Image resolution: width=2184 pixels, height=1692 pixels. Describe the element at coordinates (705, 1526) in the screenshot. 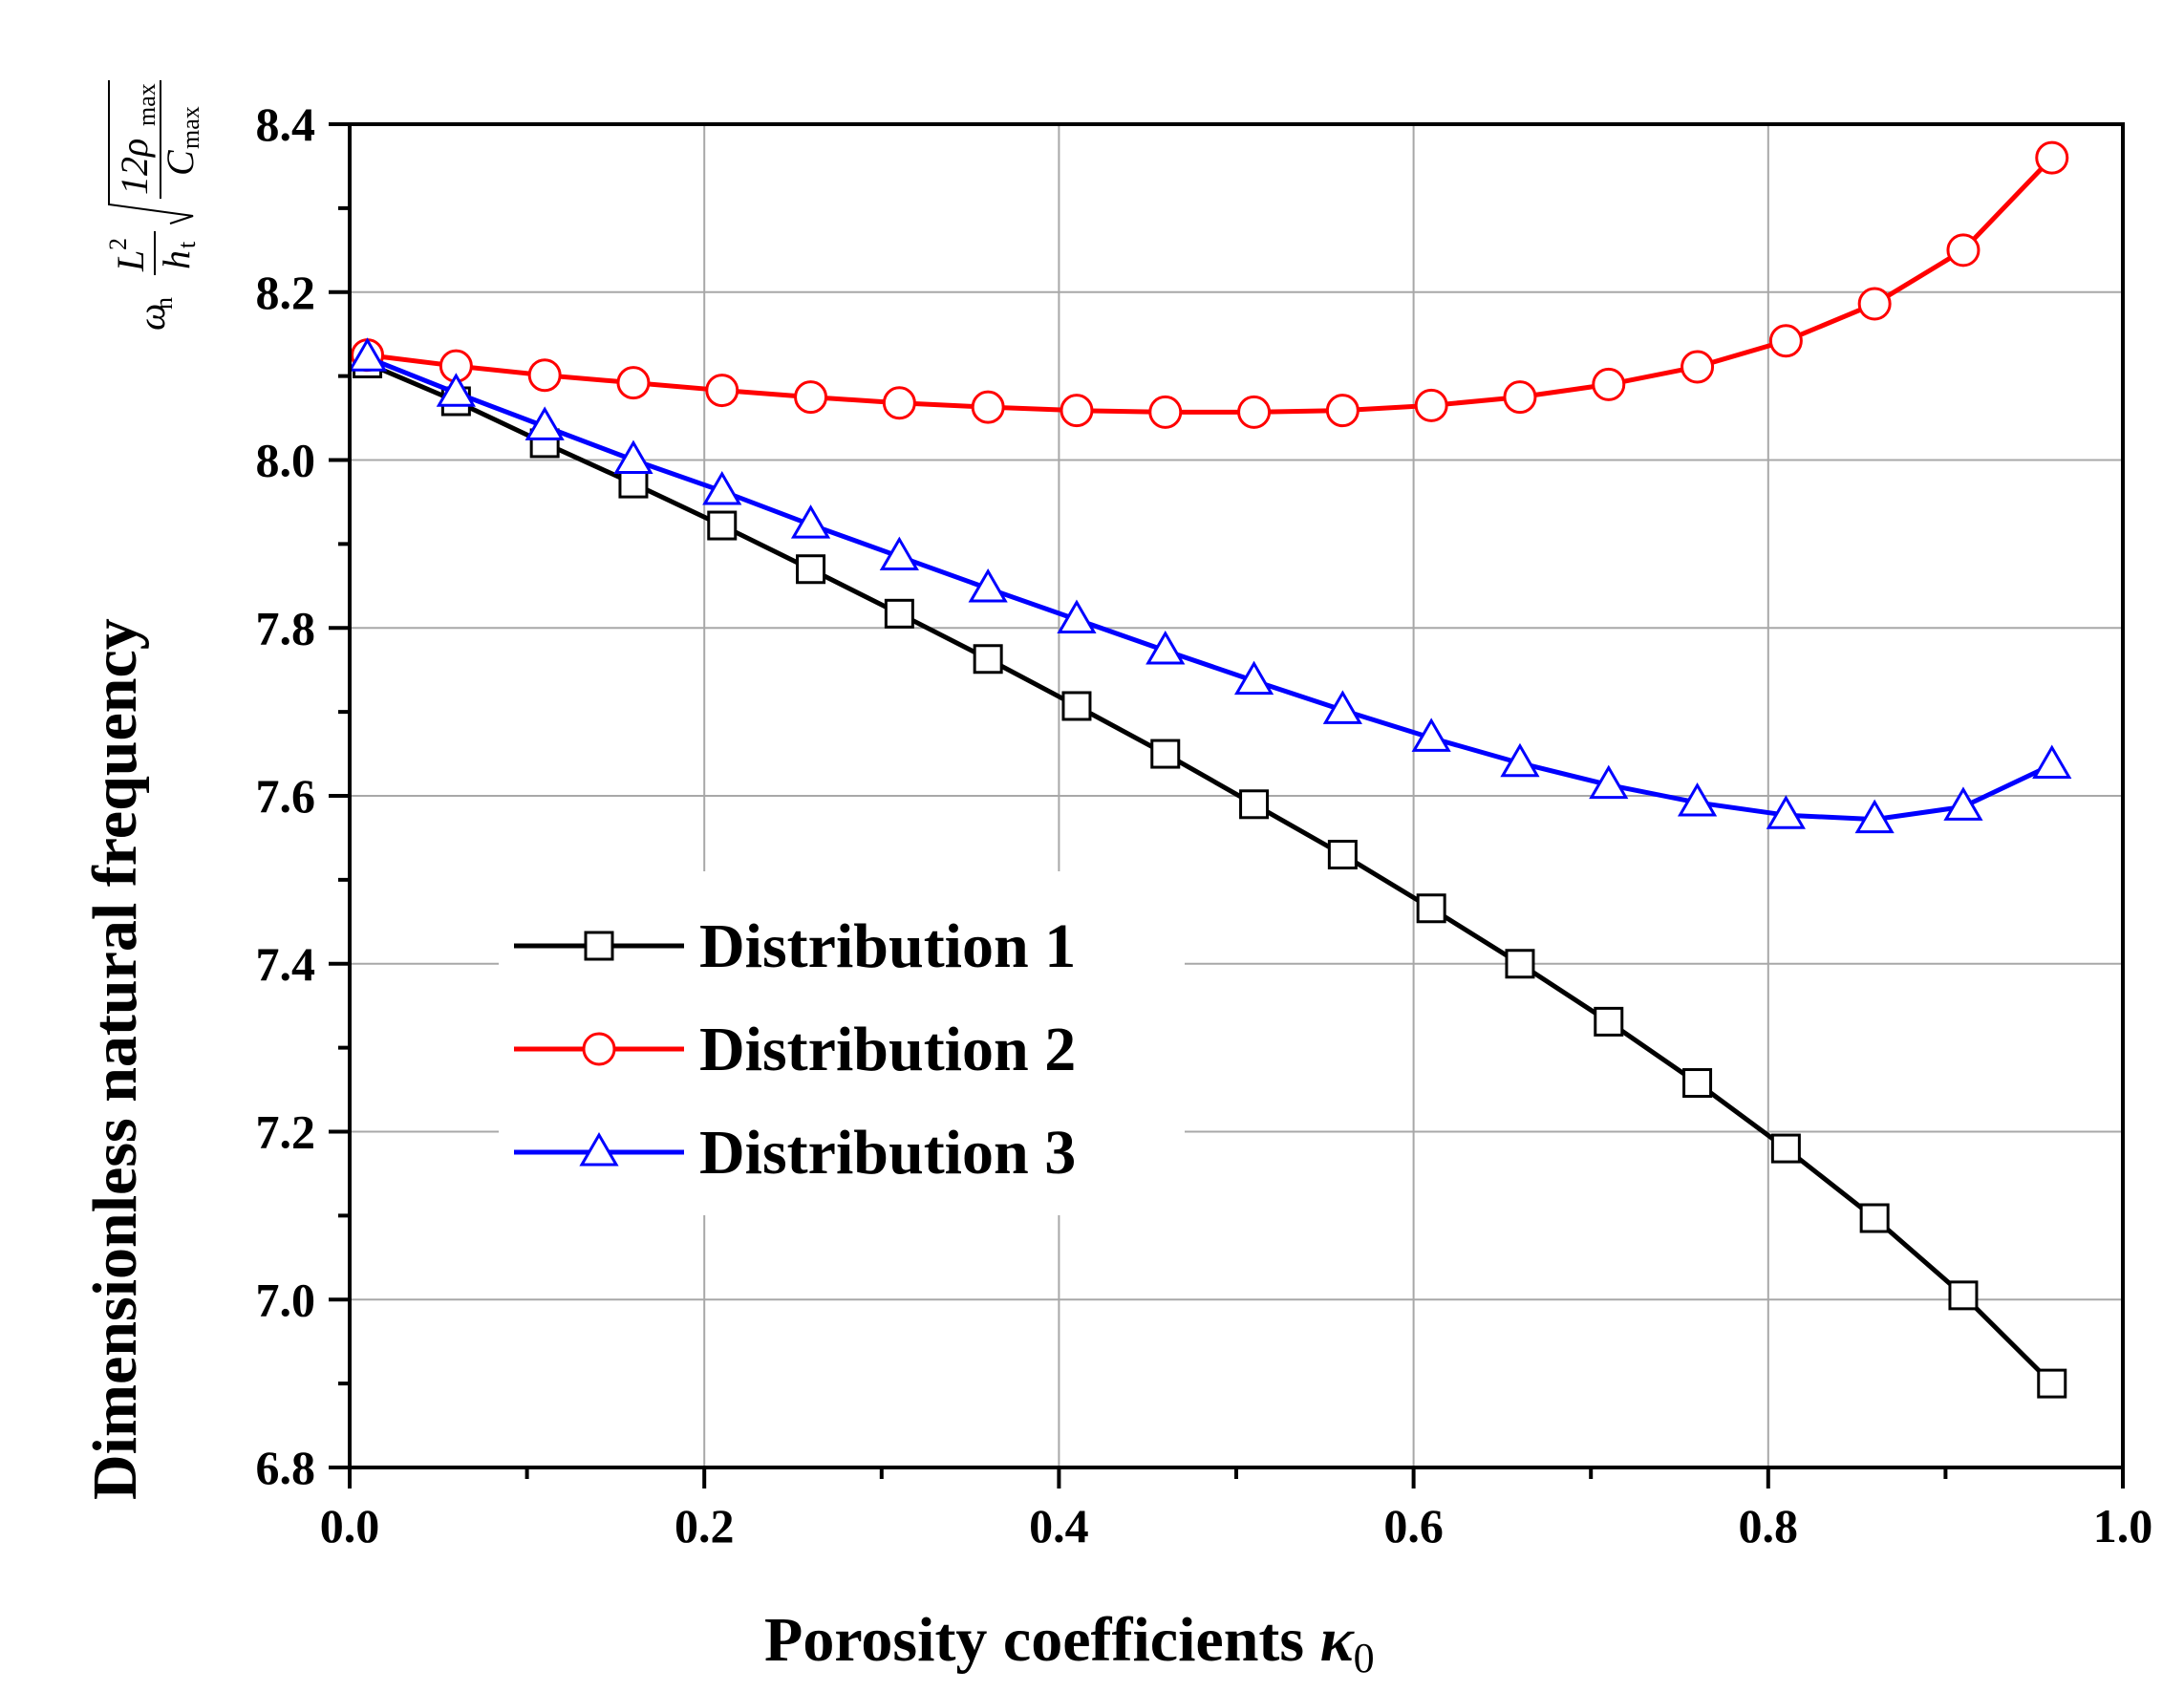

I see `x-tick-label: 0.2` at that location.